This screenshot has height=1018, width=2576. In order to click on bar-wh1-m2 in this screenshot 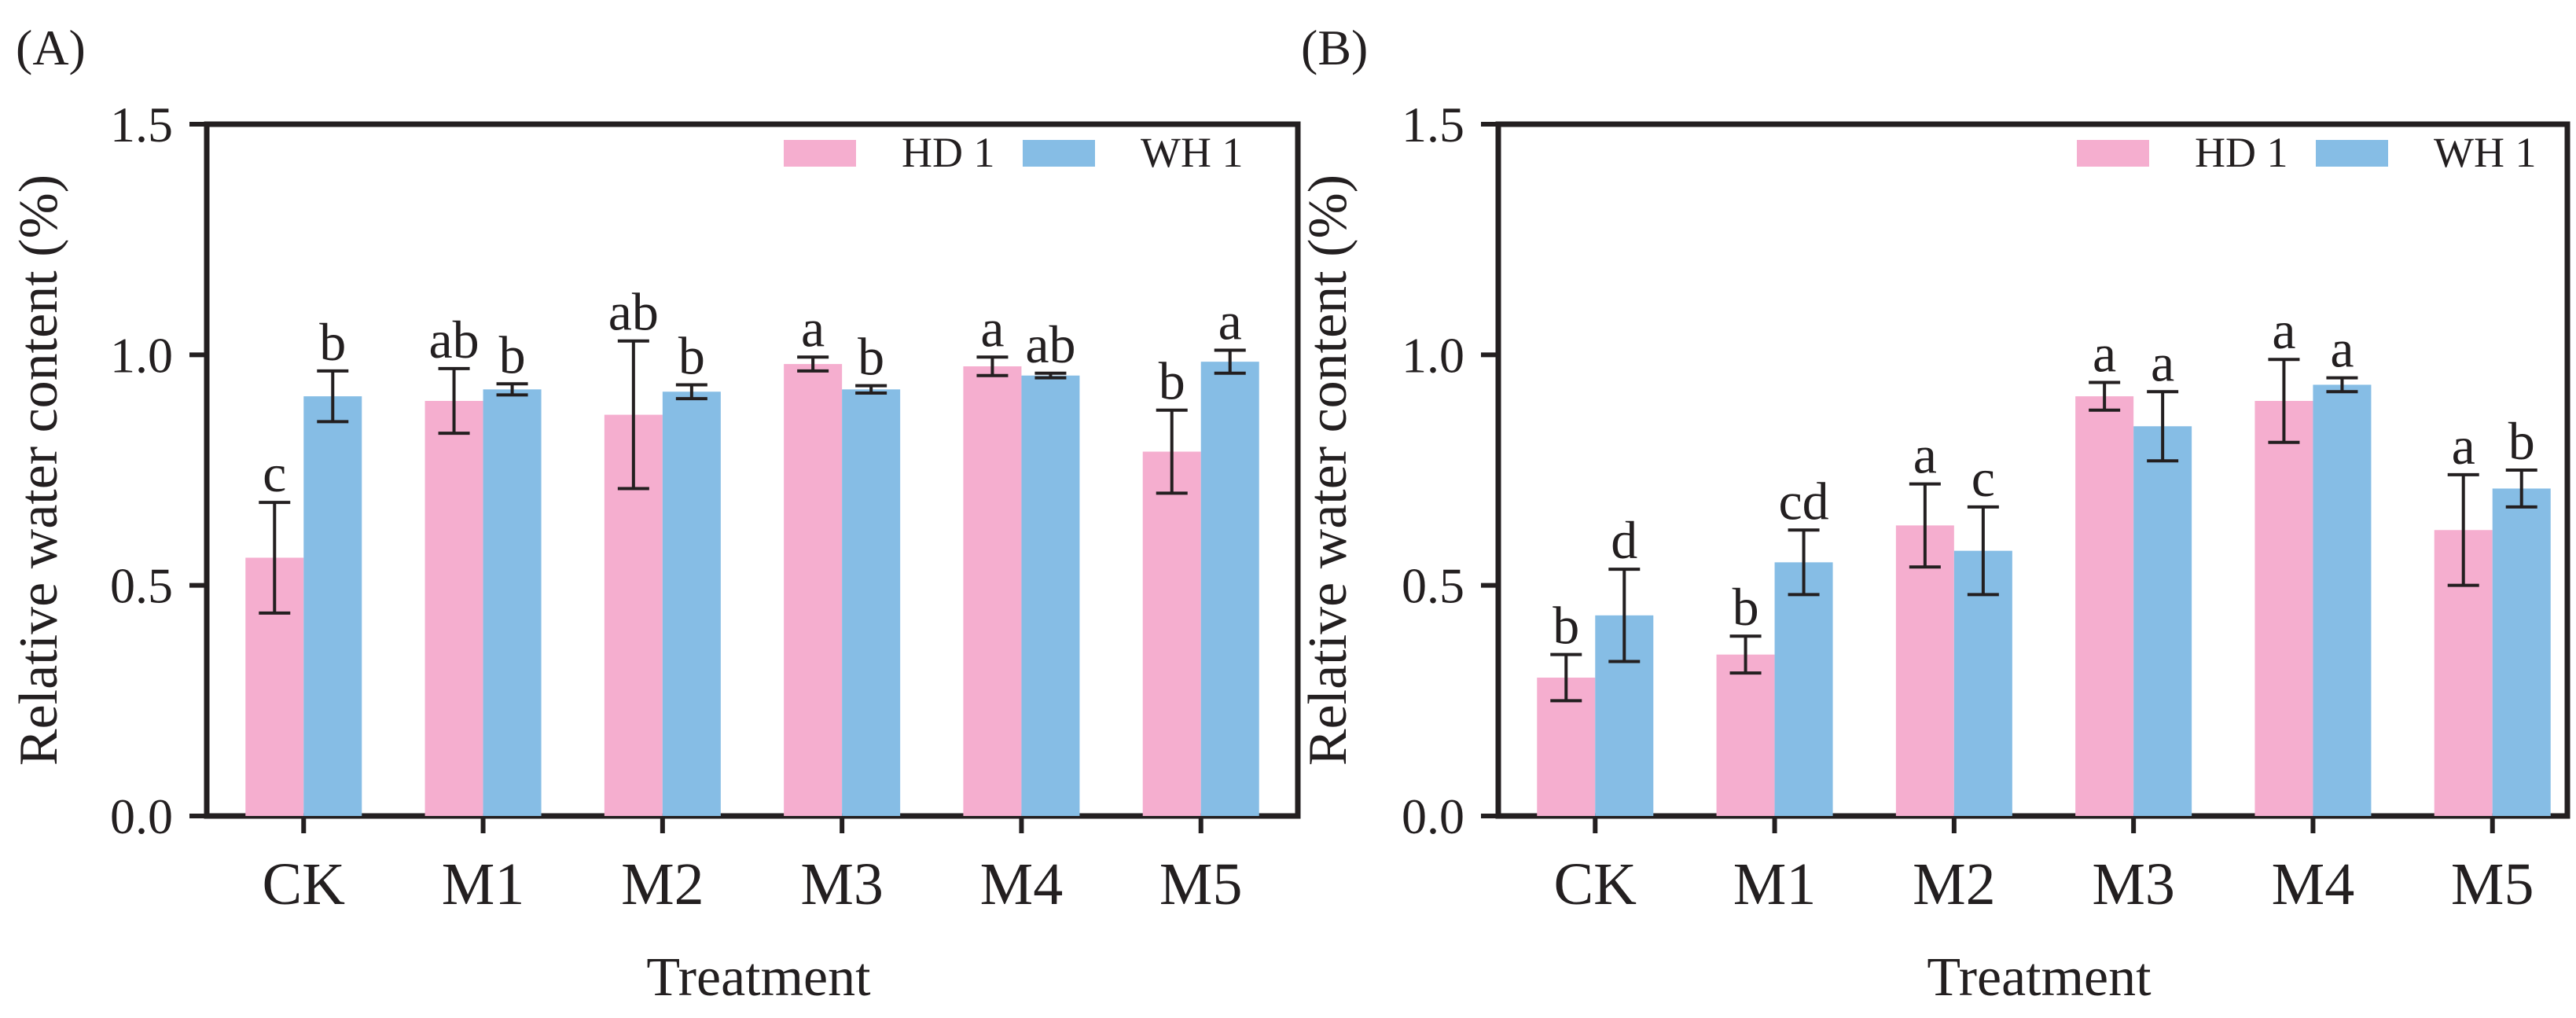, I will do `click(691, 603)`.